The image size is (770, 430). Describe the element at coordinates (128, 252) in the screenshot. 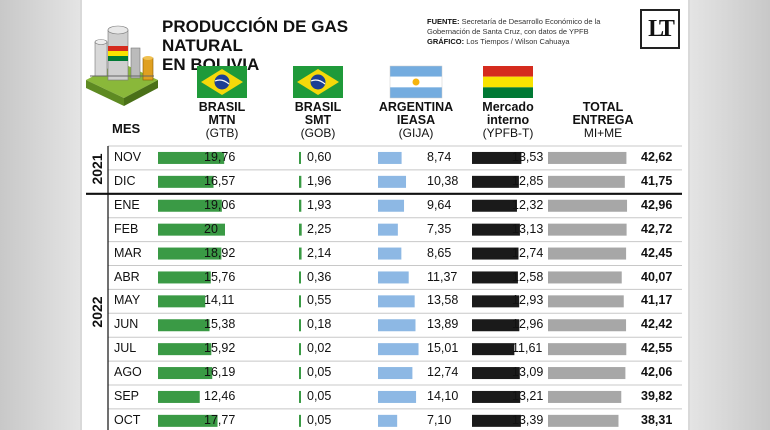

I see `month-label: MAR` at that location.